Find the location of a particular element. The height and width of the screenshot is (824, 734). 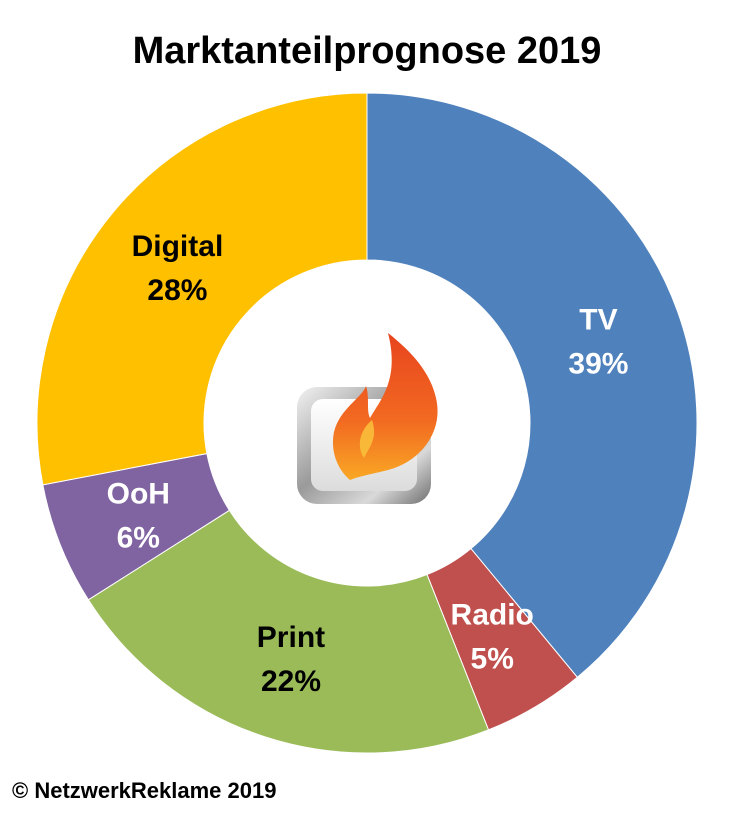

slice-value-ooh: 6% is located at coordinates (138, 538).